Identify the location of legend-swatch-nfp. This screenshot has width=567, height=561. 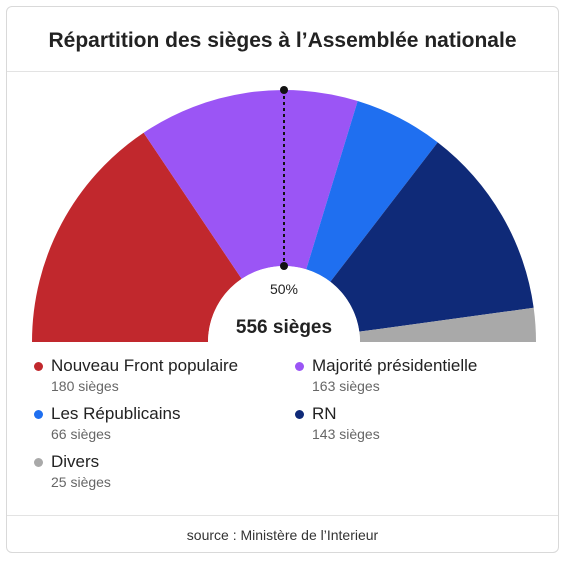
(38, 366).